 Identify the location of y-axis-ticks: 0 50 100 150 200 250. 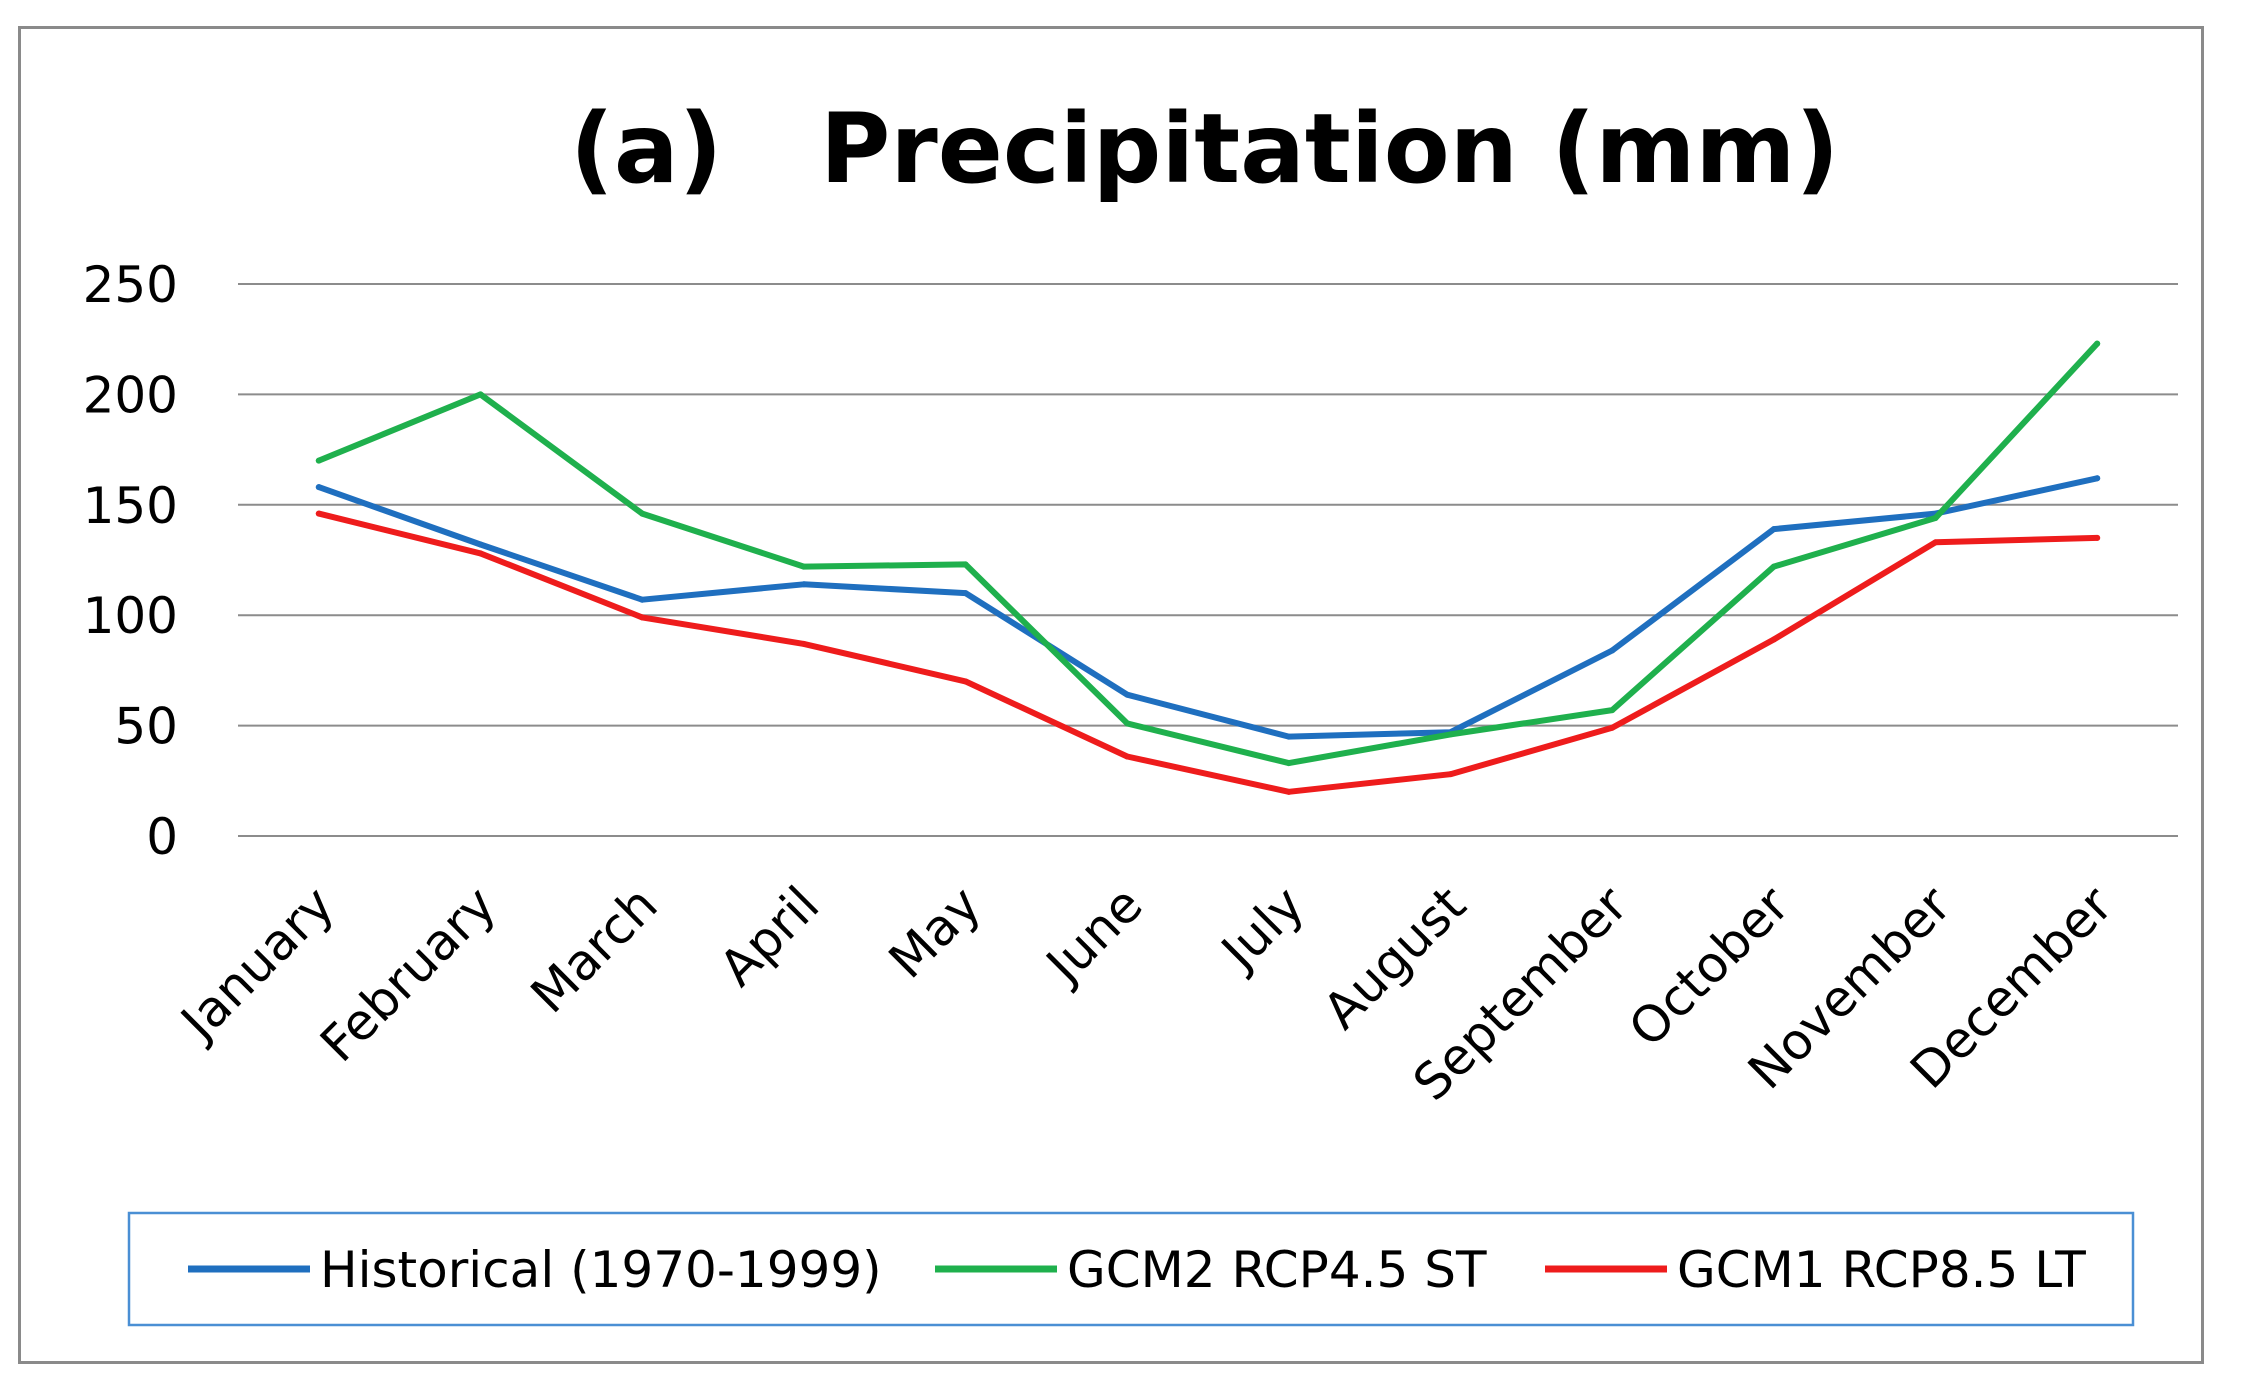
(130, 561).